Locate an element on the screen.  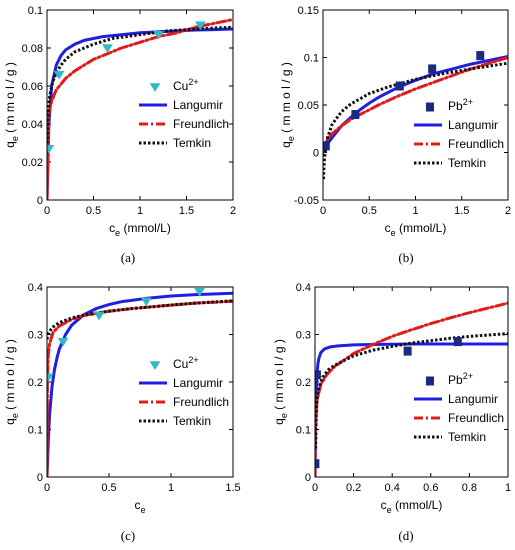
panel-b-legend-text: Freundlich is located at coordinates (476, 144).